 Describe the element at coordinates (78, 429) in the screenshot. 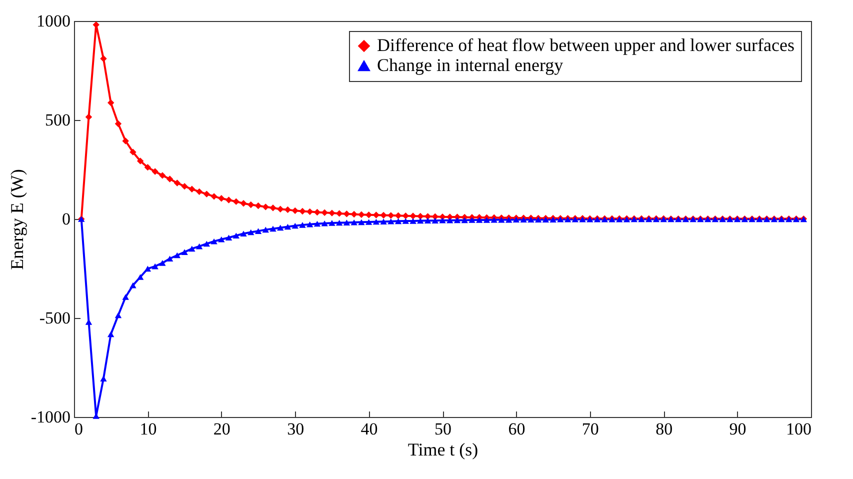

I see `x-tick-label: 0` at that location.